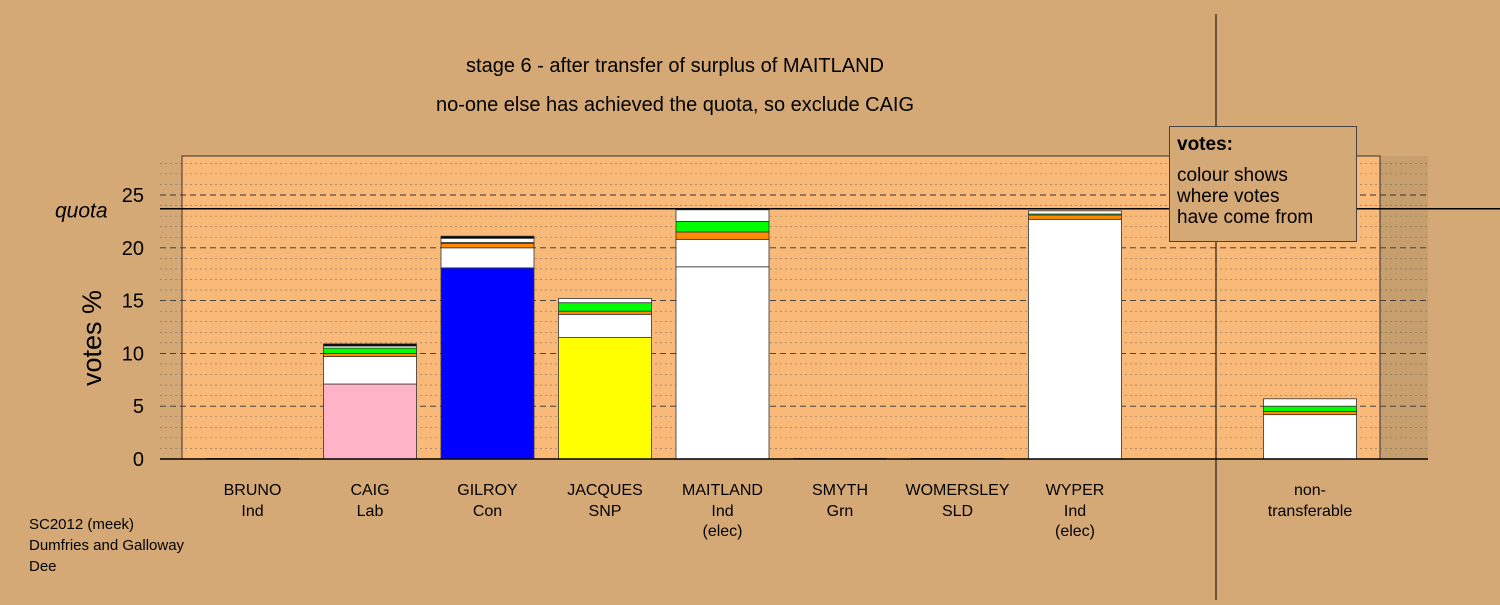 This screenshot has height=605, width=1500. I want to click on x-label-name: BRUNO, so click(253, 490).